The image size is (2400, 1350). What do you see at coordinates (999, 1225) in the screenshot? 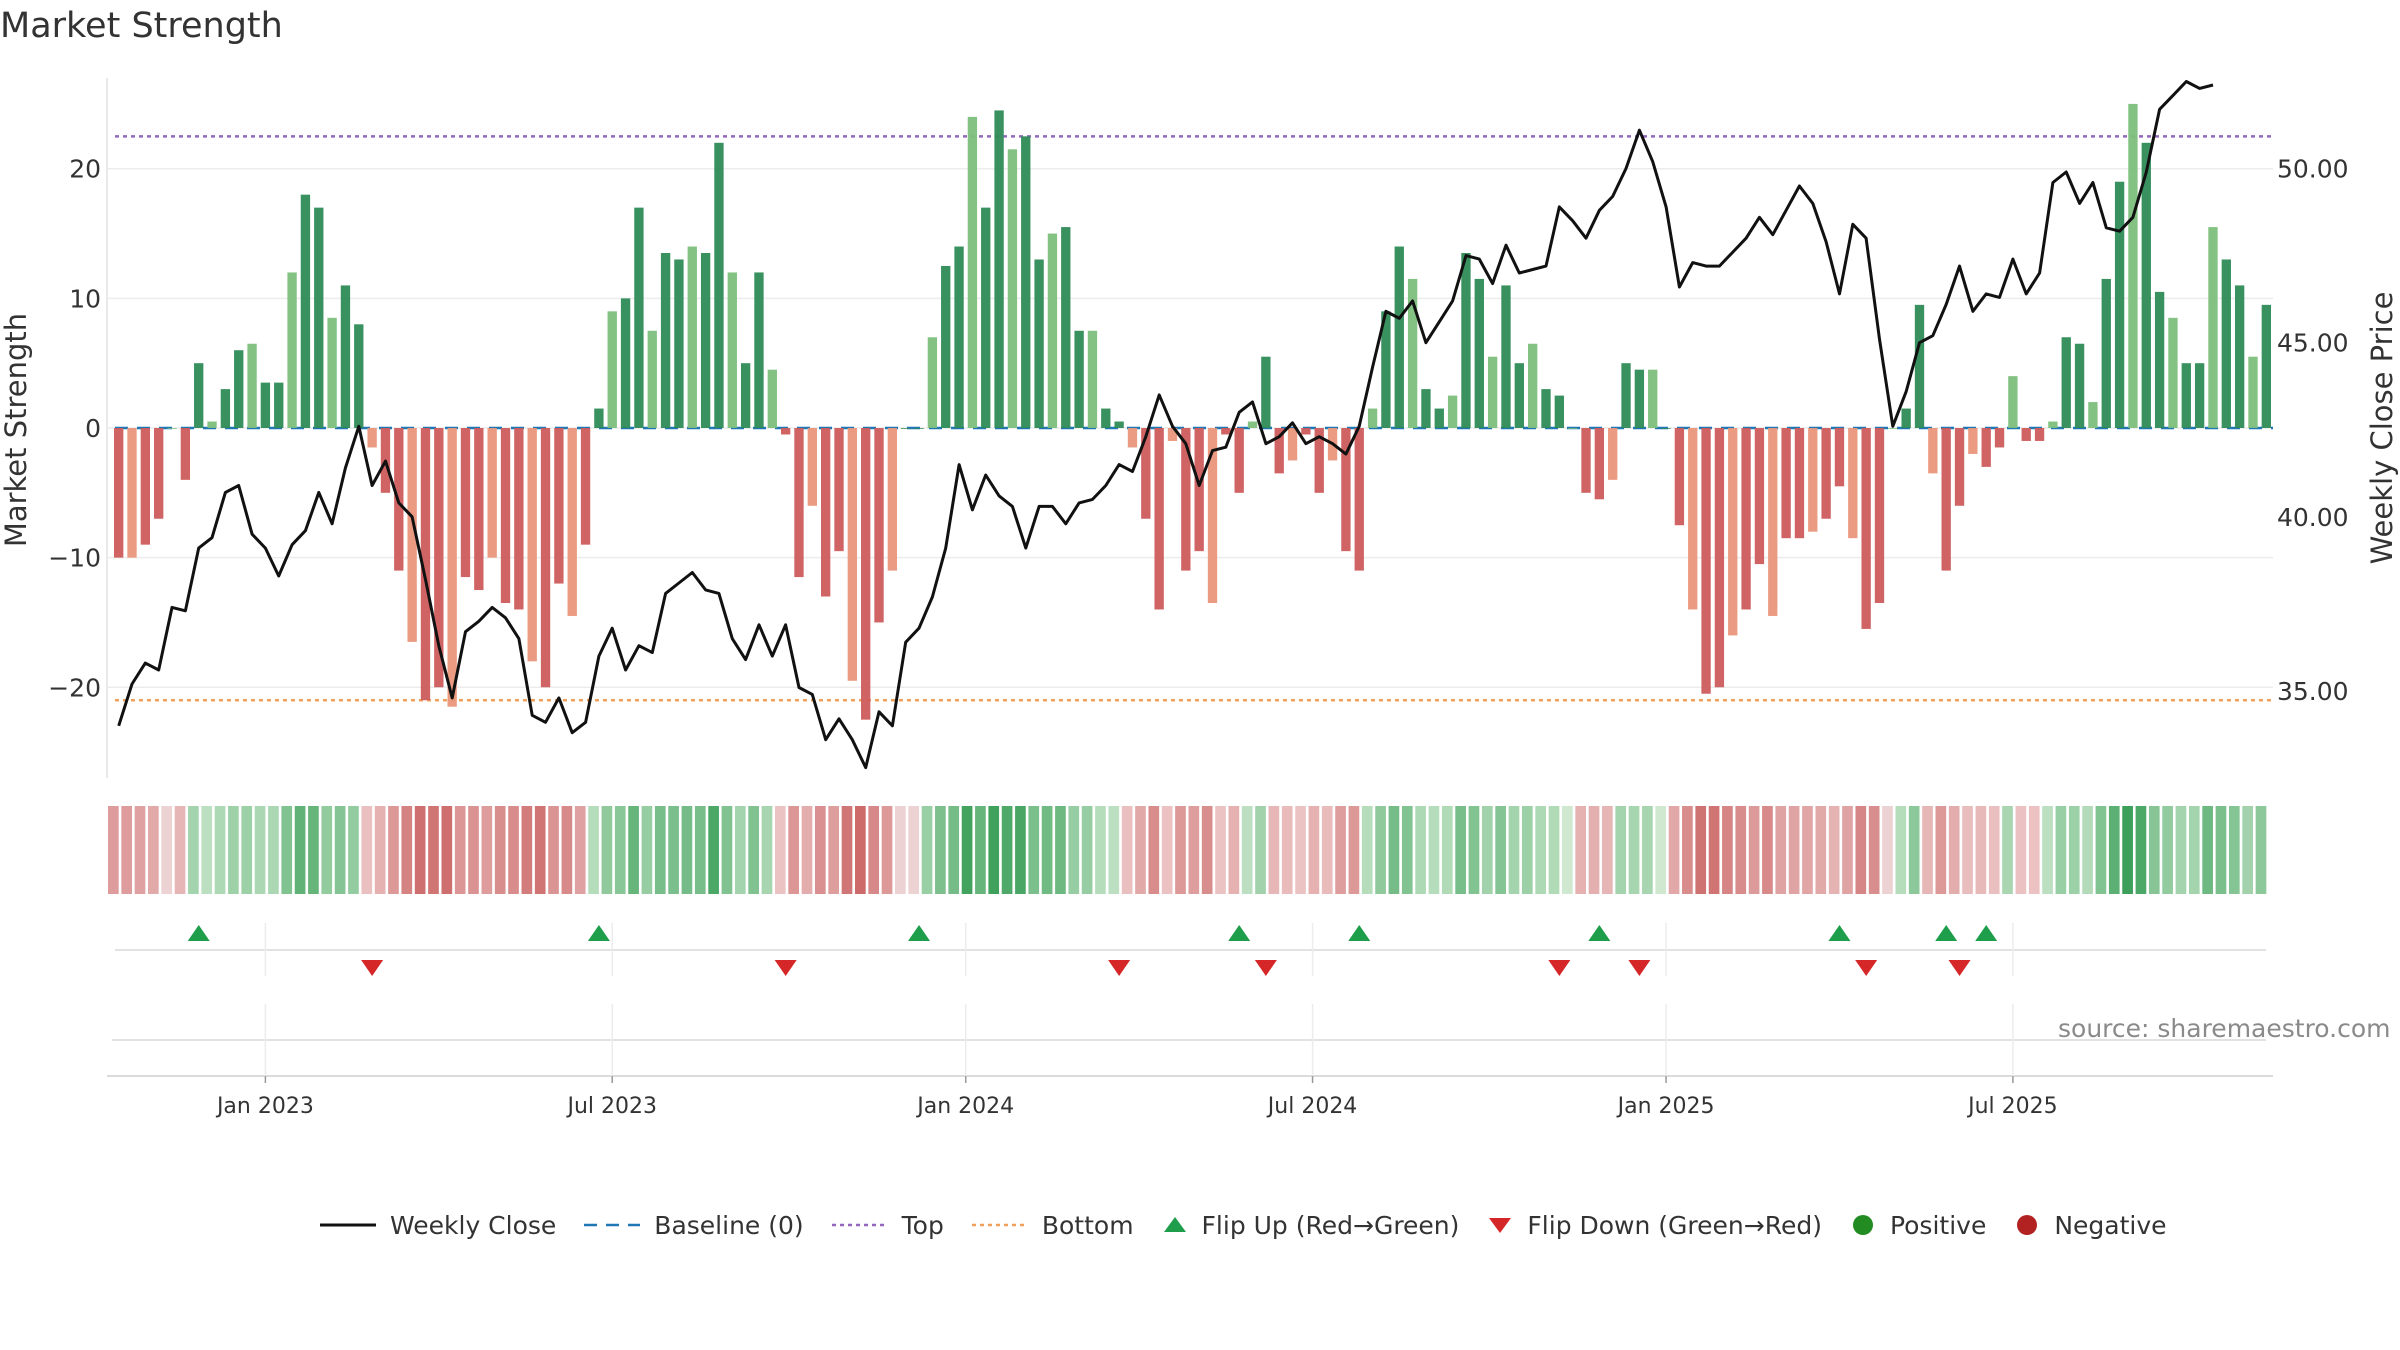
I see `dotted-line-icon` at bounding box center [999, 1225].